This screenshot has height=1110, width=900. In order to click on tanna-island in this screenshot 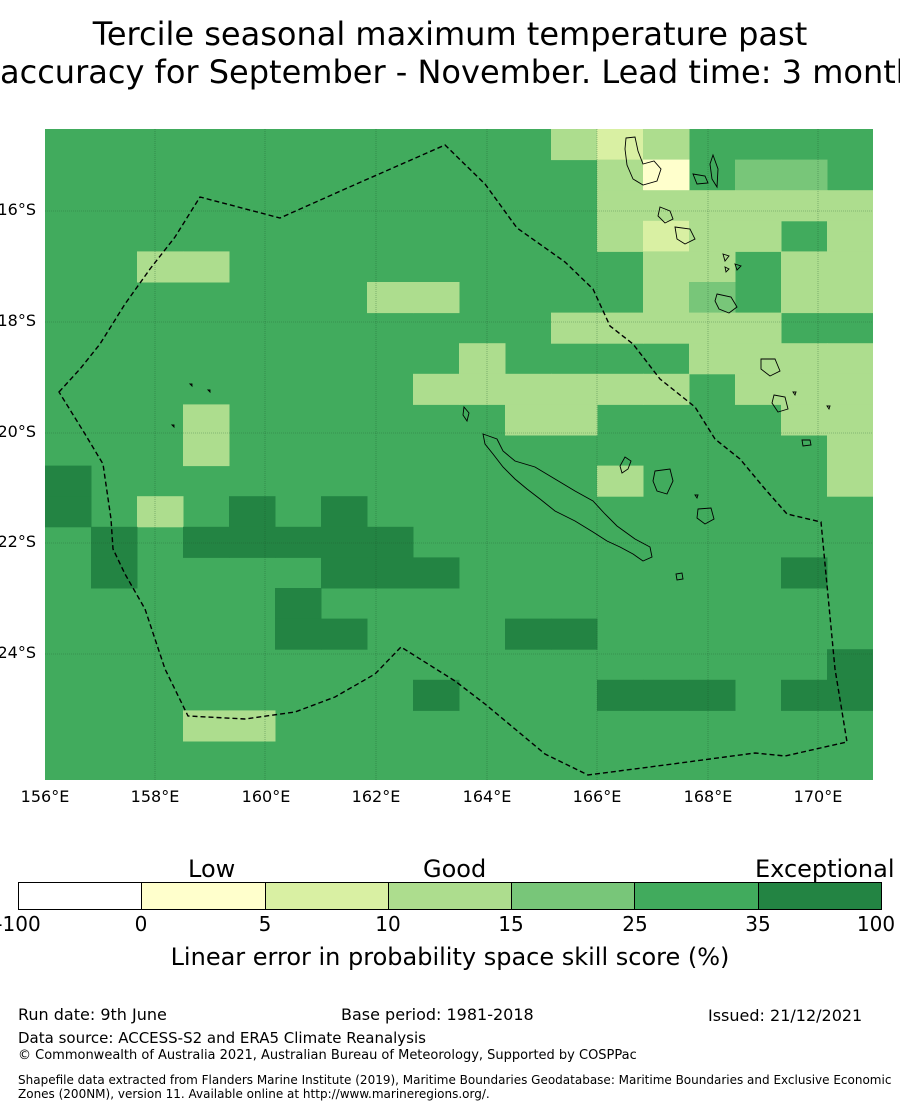, I will do `click(780, 403)`.